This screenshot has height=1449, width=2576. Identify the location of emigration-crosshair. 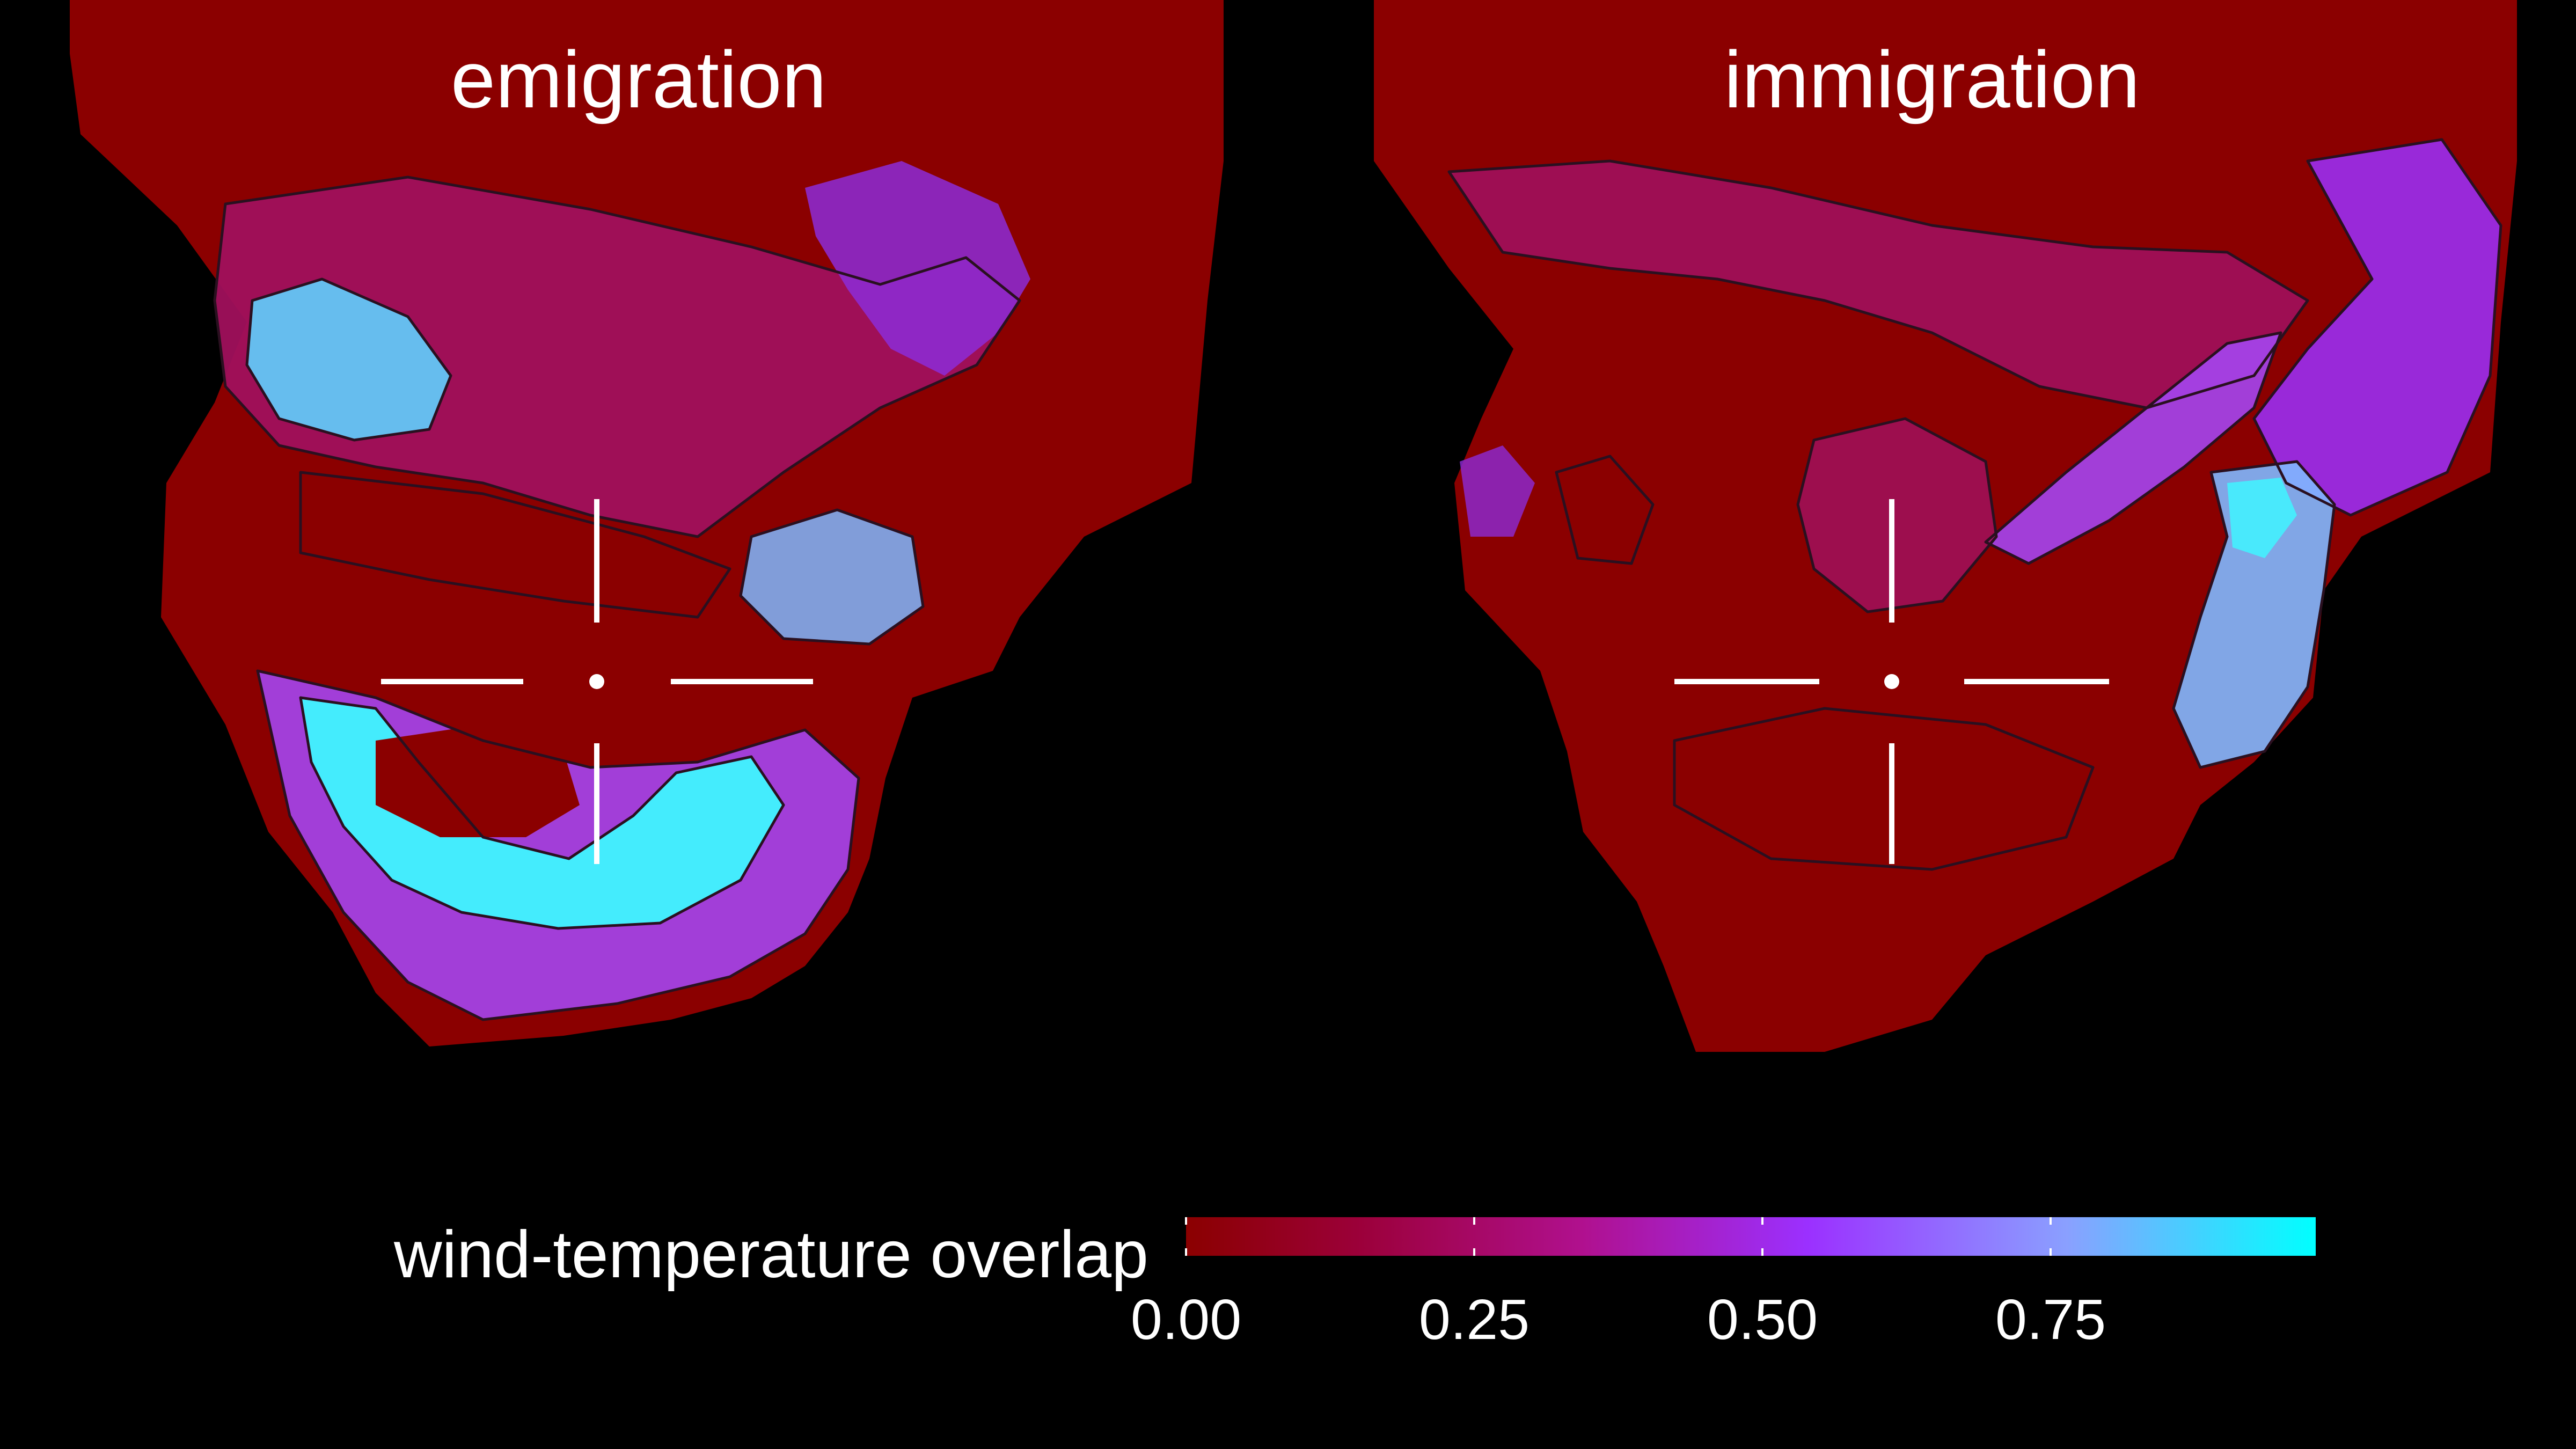
(597, 681).